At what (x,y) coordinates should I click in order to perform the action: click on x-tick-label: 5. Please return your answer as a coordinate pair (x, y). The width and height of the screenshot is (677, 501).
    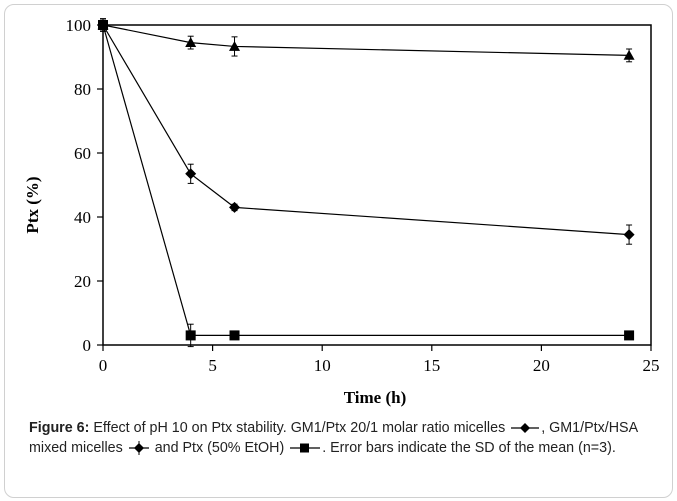
    Looking at the image, I should click on (212, 365).